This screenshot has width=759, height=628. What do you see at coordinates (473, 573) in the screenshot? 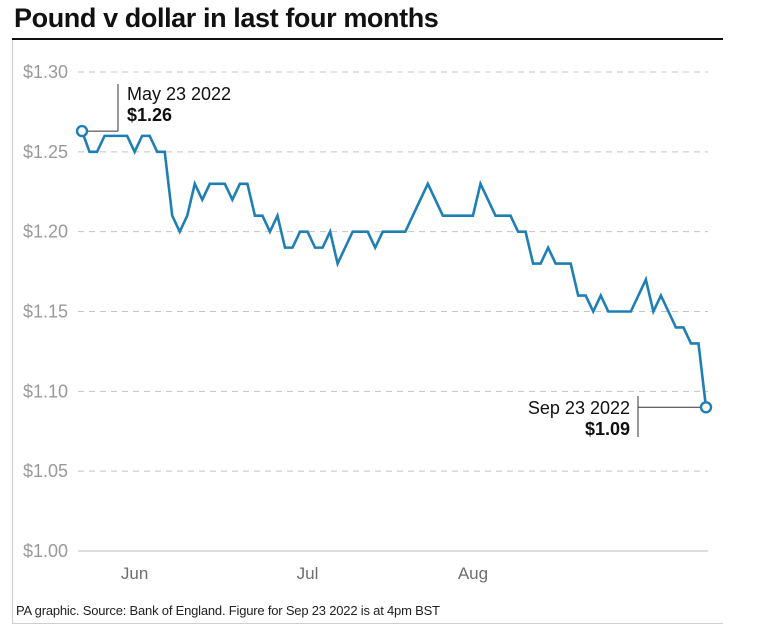
I see `x-tick-label: Aug` at bounding box center [473, 573].